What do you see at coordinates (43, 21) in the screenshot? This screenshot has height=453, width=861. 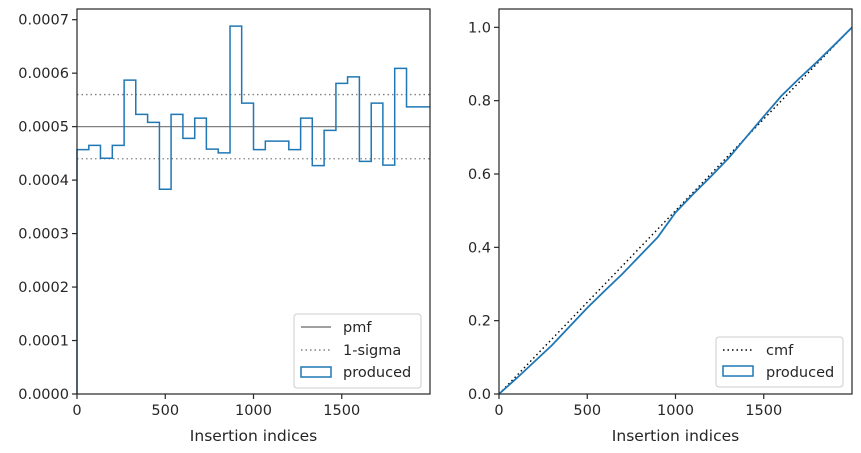 I see `pmf-y-tick-label: 0.0007` at bounding box center [43, 21].